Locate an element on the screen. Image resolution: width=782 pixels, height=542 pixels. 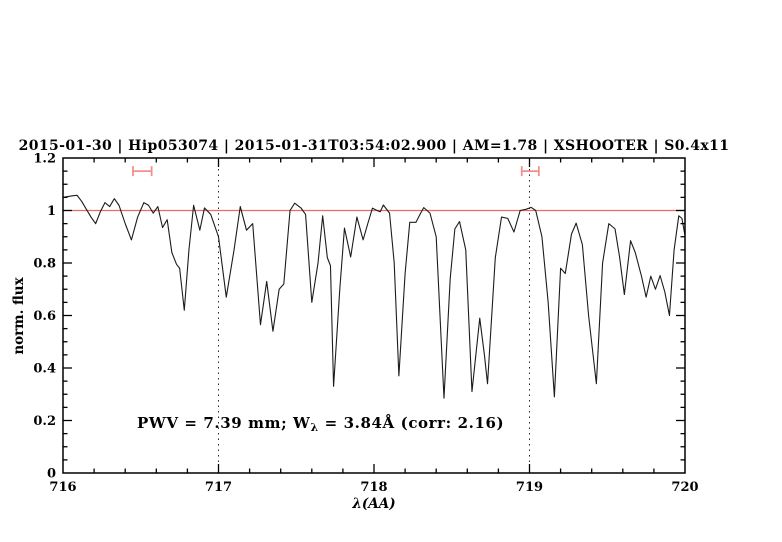
pwv-annotation: PWV = 7.39 mm; Wλ = 3.84Å (corr: 2.16) is located at coordinates (320, 424).